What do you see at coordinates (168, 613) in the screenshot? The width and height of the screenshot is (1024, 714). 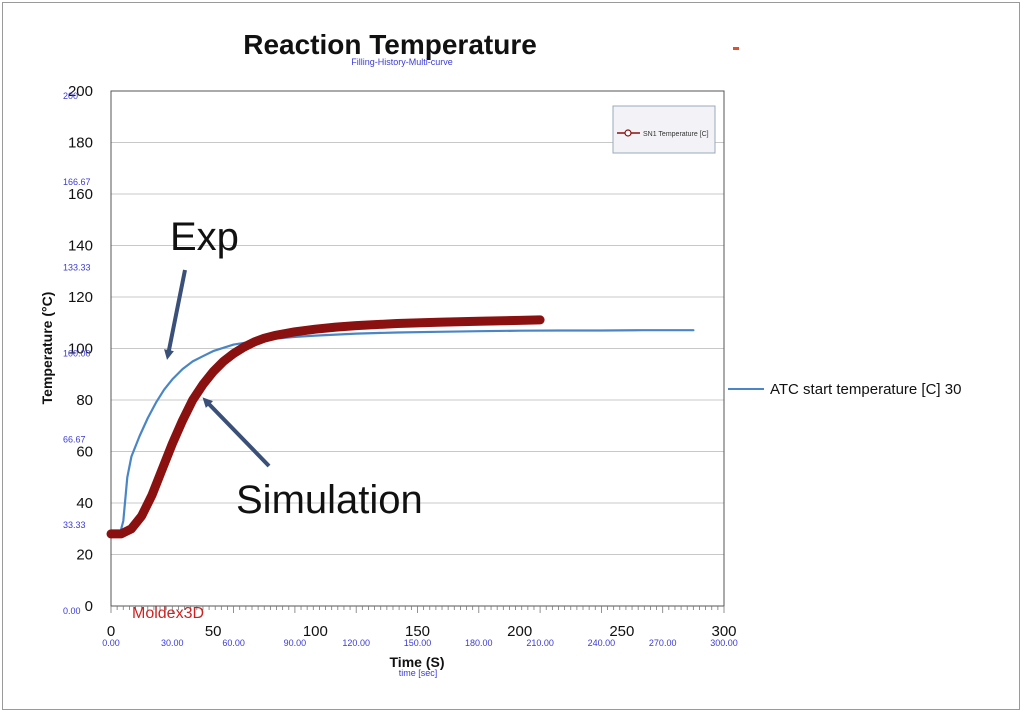 I see `moldex3d-logo: Moldex3D` at bounding box center [168, 613].